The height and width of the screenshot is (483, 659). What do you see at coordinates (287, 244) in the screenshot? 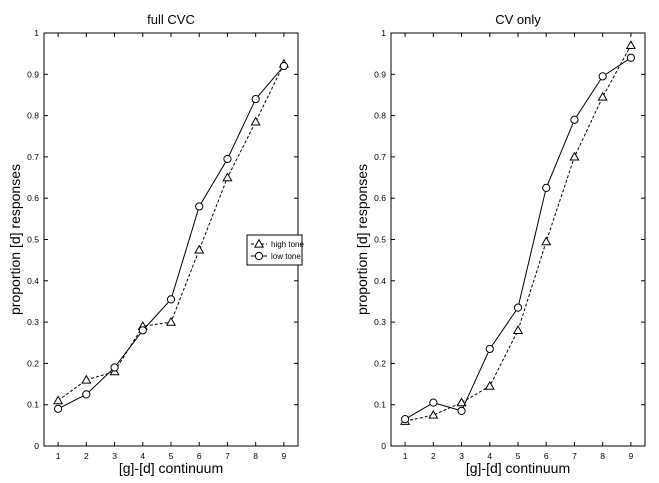
I see `legend-label: high tone` at bounding box center [287, 244].